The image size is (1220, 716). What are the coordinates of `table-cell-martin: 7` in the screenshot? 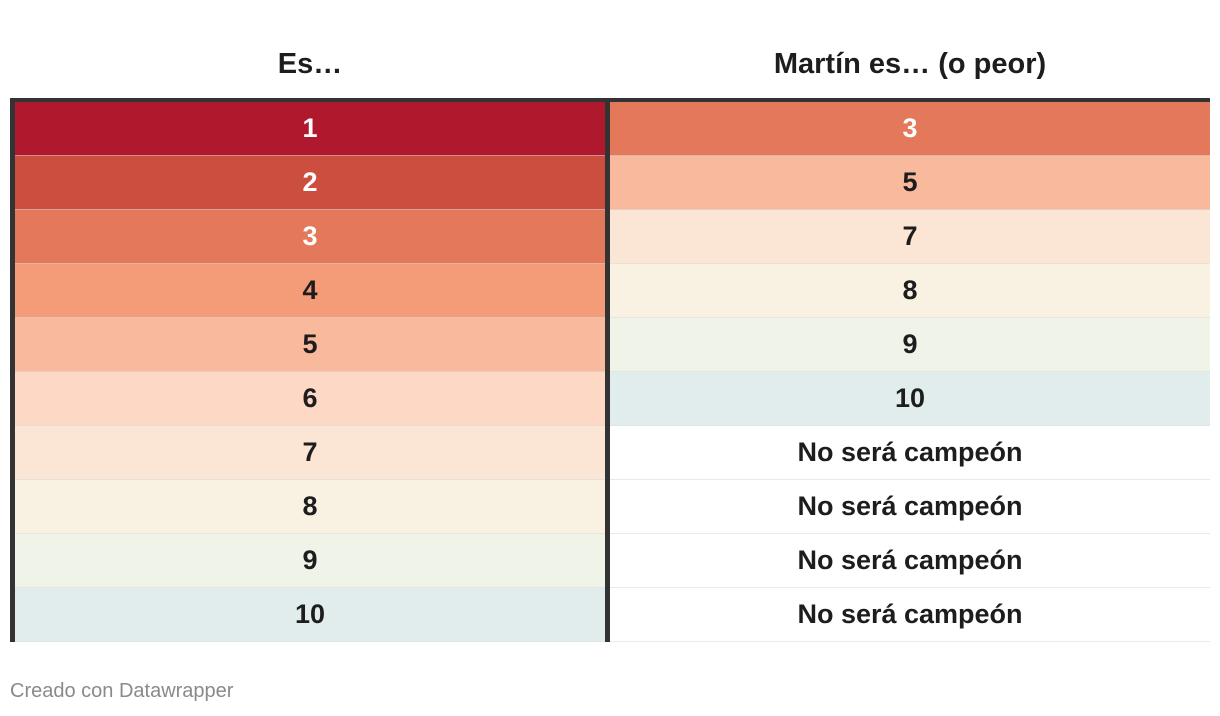 It's located at (910, 237).